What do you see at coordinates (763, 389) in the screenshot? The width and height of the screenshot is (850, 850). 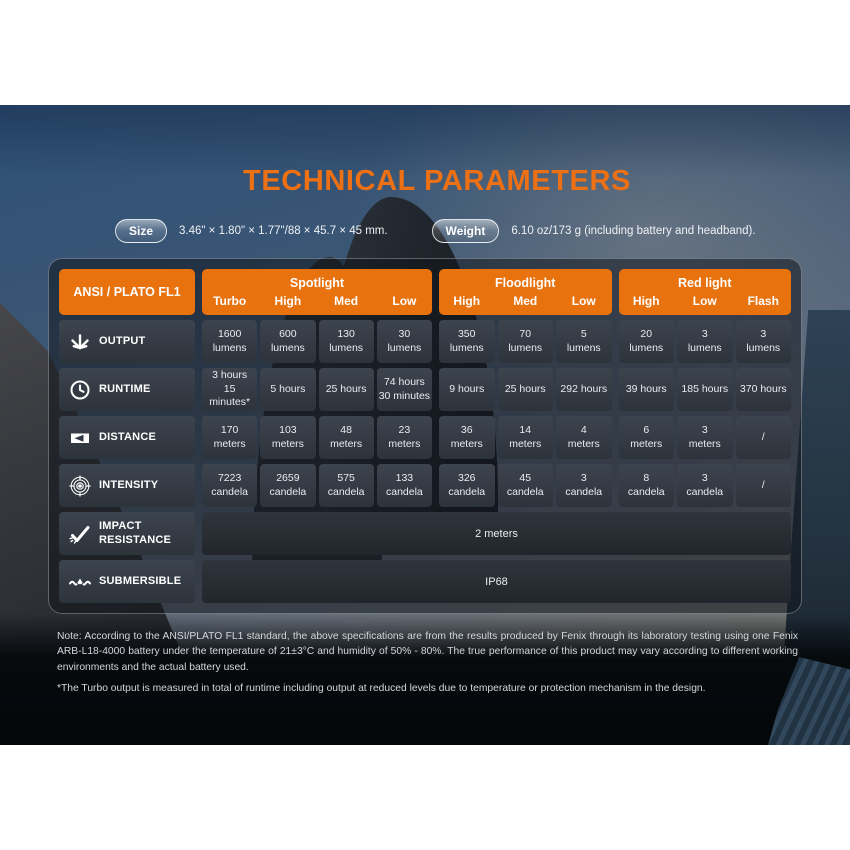 I see `spec-cell-runtime-red-light-flash: 370 hours` at bounding box center [763, 389].